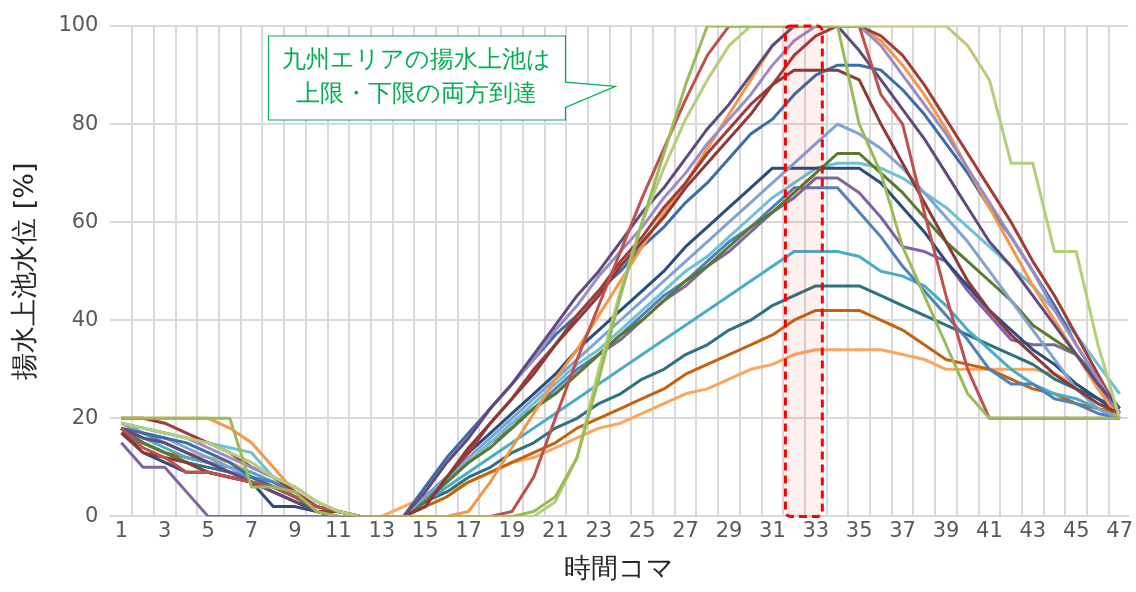  What do you see at coordinates (1120, 530) in the screenshot?
I see `x-tick-label: 47` at bounding box center [1120, 530].